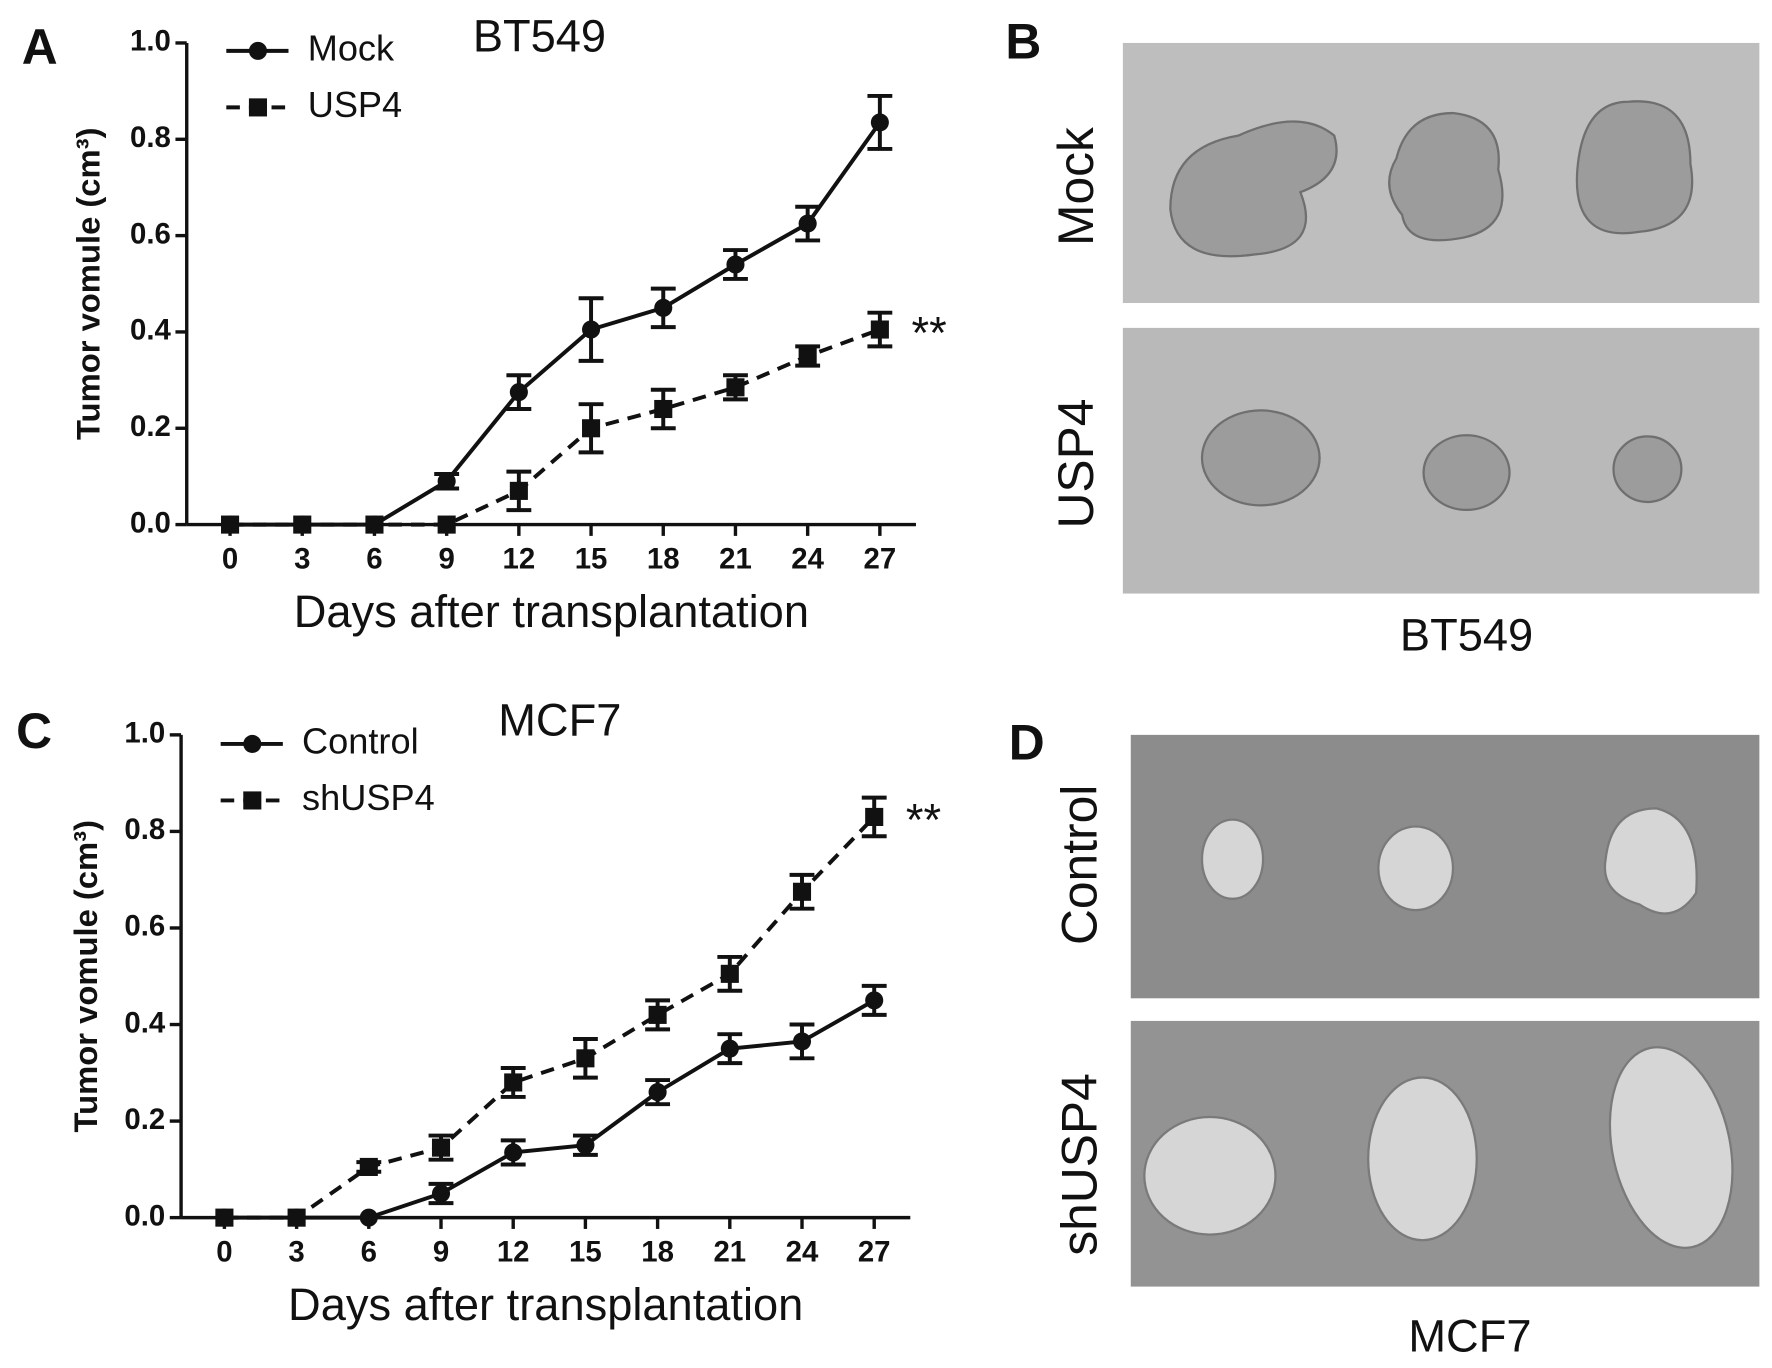 This screenshot has width=1772, height=1368. I want to click on chart-title: BT549, so click(539, 36).